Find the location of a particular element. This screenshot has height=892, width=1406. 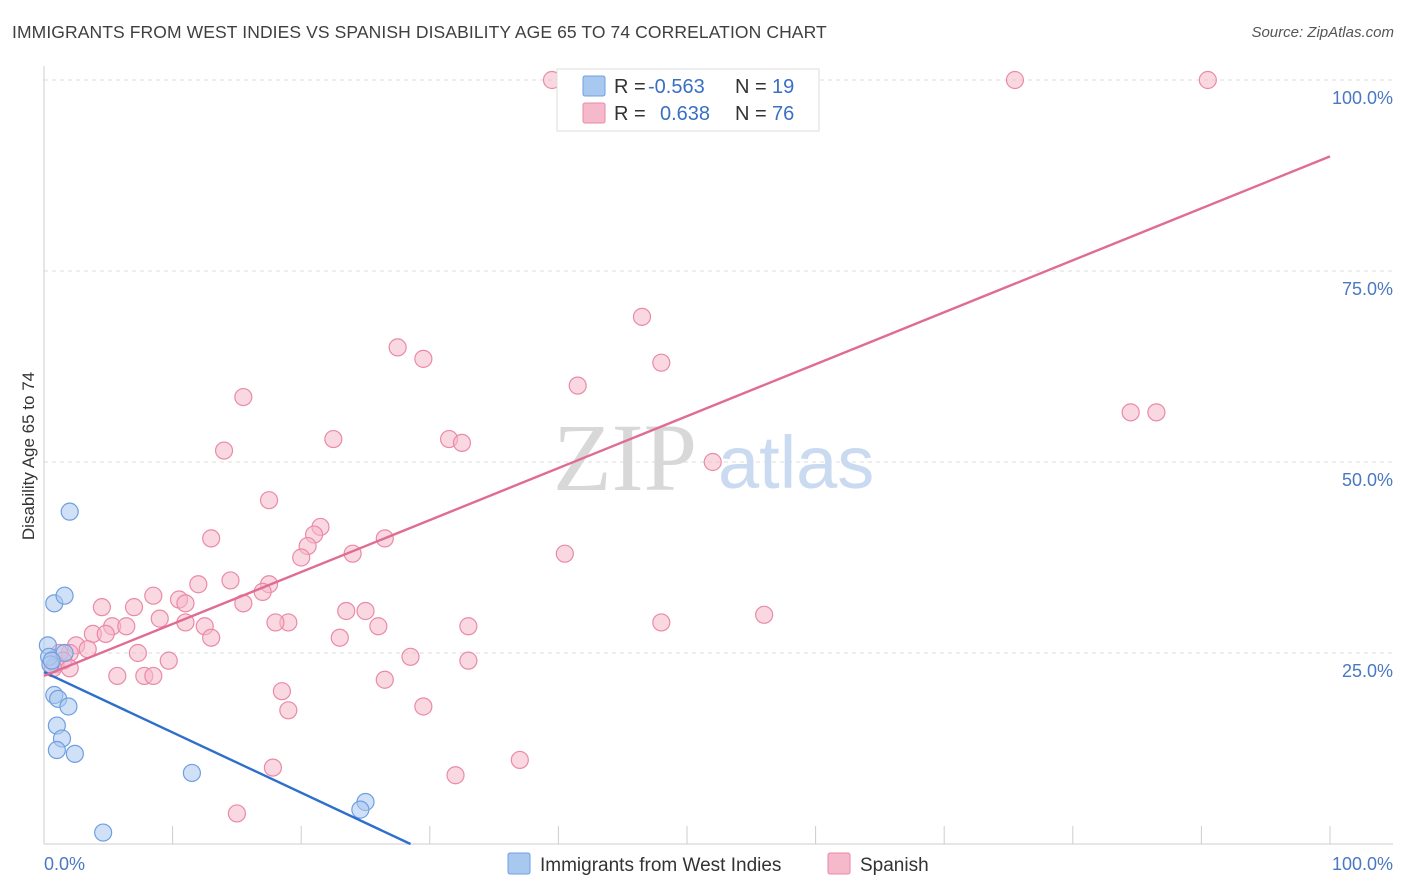

x-tick-labels: 0.0% 100.0% is located at coordinates (718, 864).